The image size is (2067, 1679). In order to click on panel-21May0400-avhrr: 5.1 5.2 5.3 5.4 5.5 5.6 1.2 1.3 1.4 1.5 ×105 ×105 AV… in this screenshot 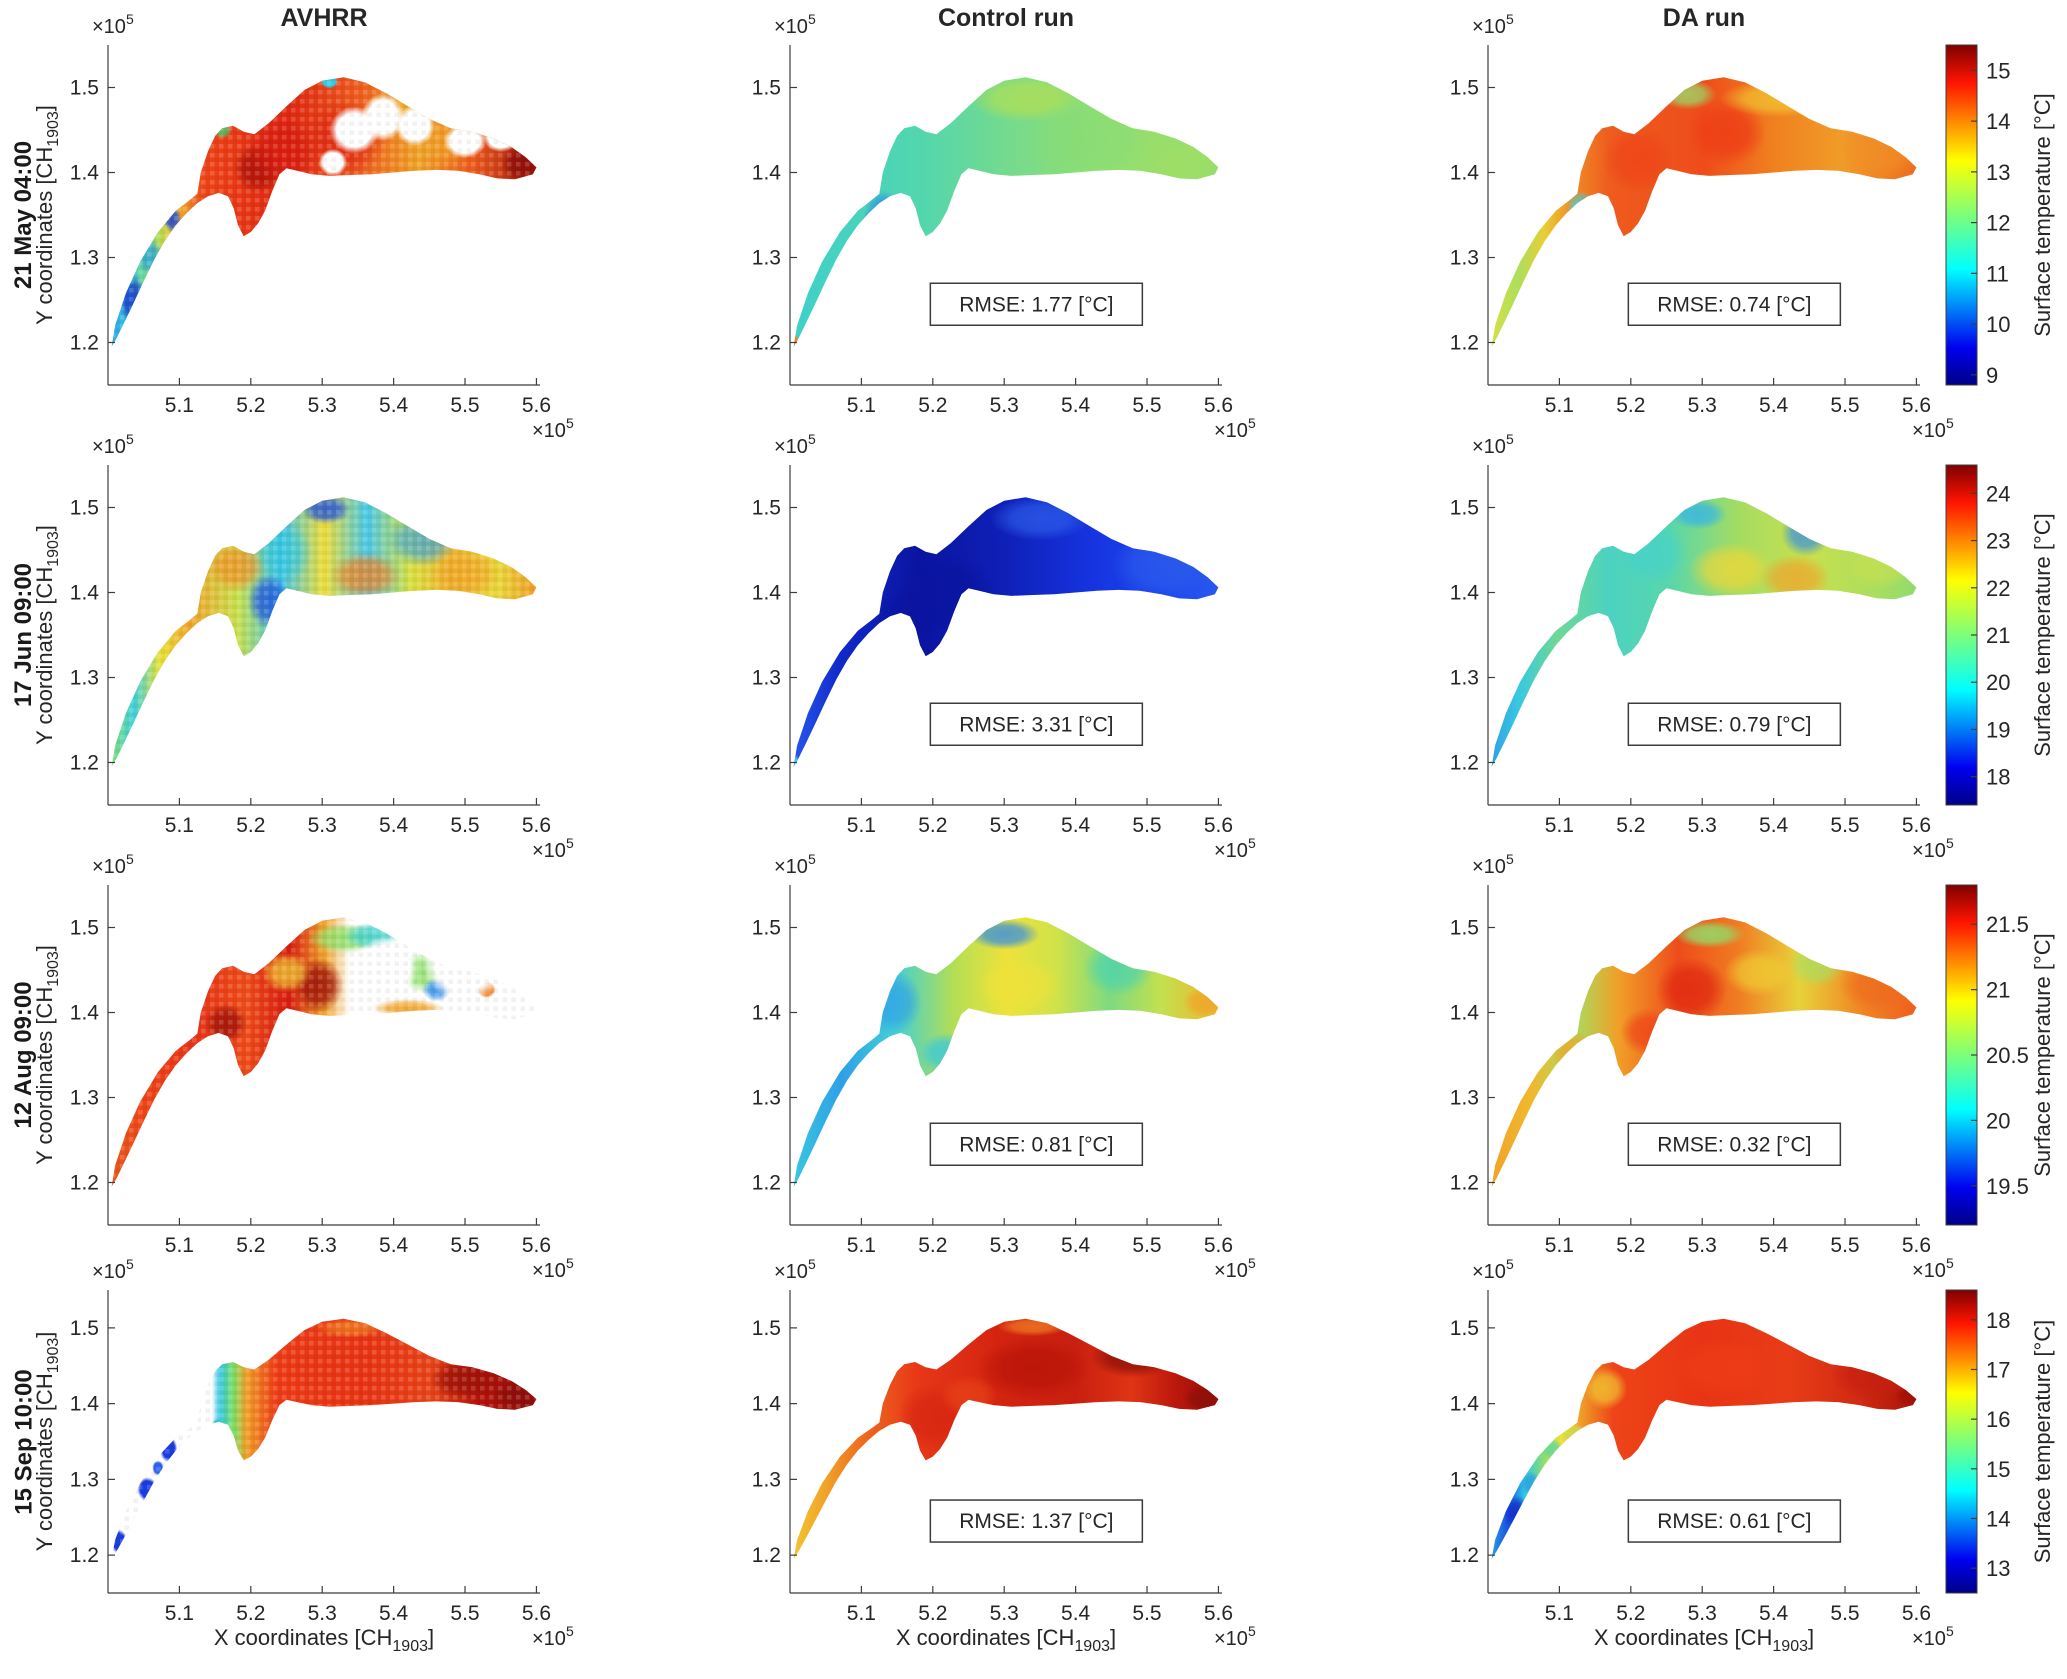, I will do `click(303, 223)`.